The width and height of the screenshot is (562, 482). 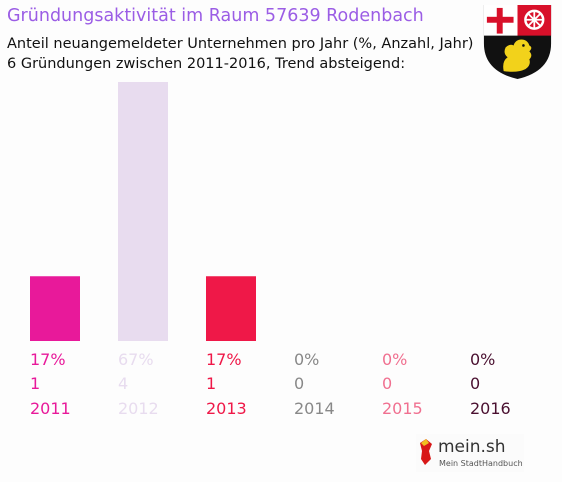 What do you see at coordinates (517, 42) in the screenshot?
I see `rhineland-palatinate-coat-of-arms-icon` at bounding box center [517, 42].